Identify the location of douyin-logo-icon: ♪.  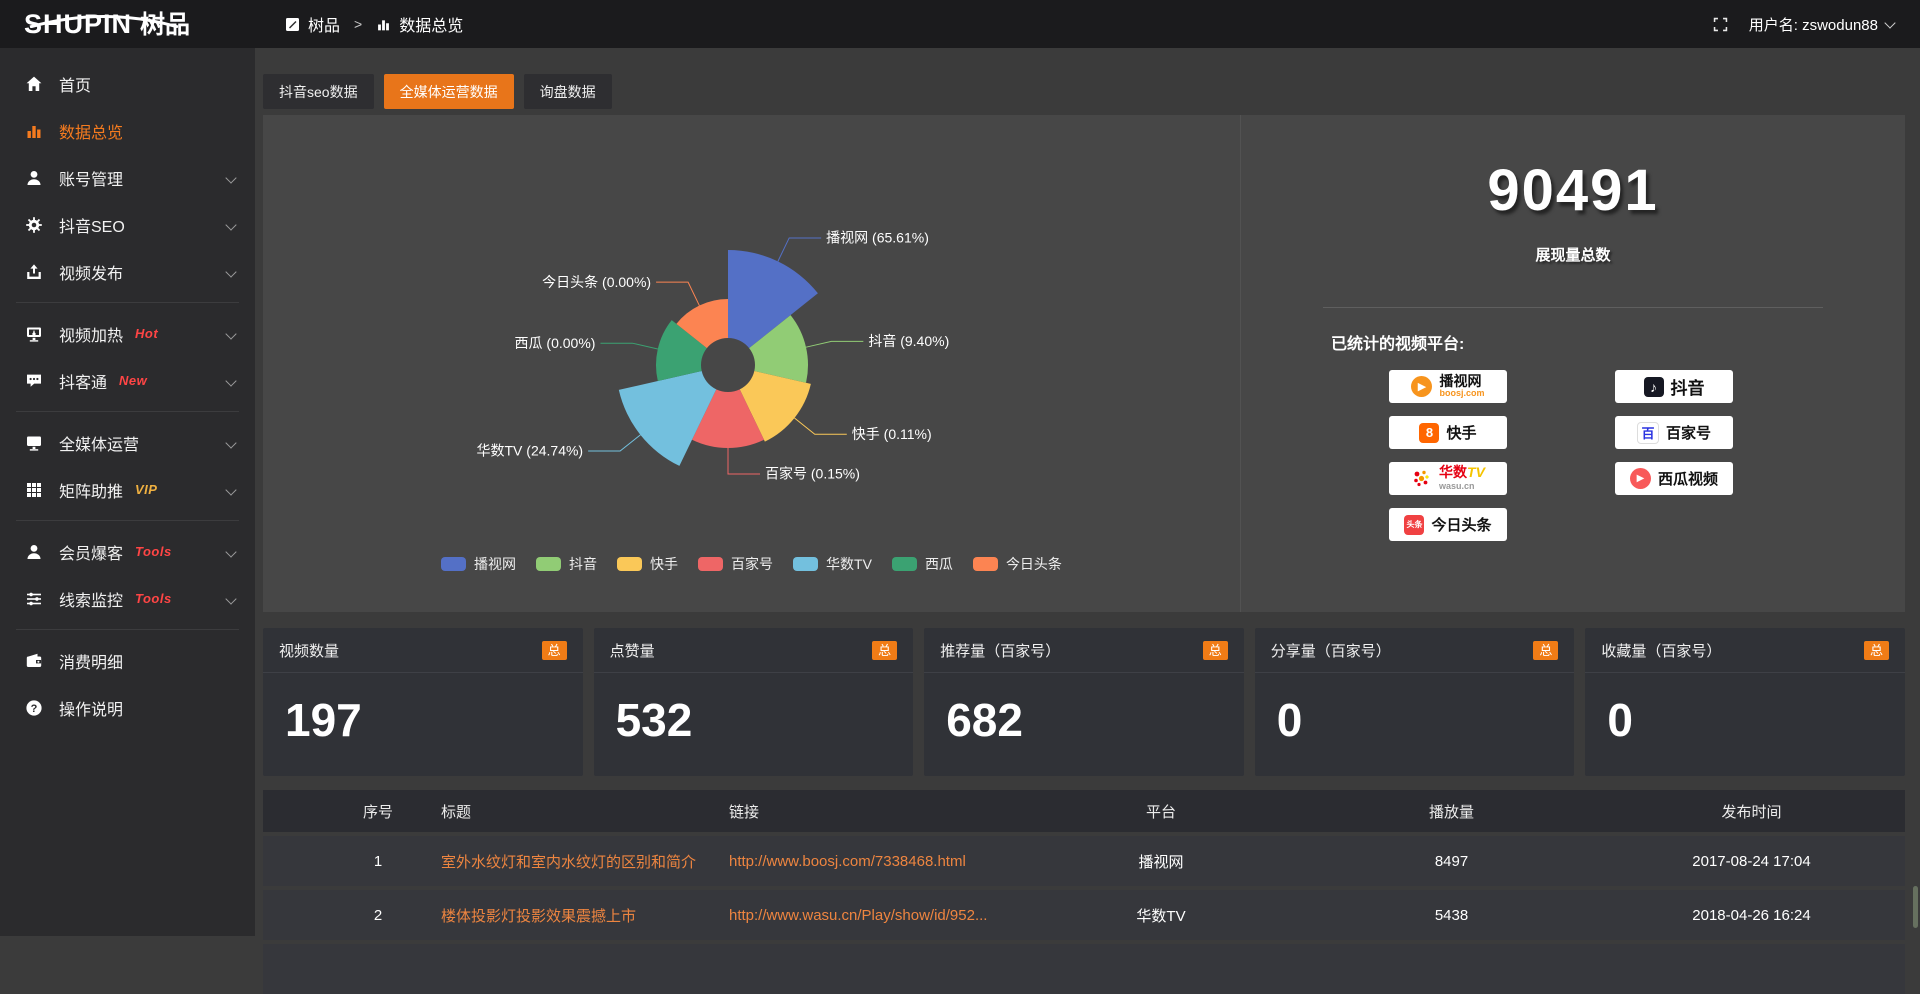
(1653, 386).